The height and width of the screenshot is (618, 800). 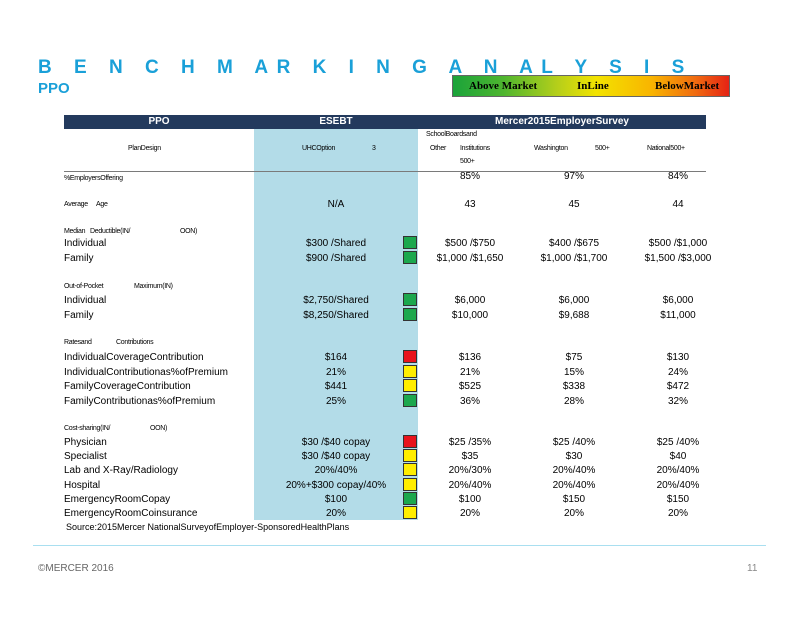 What do you see at coordinates (336, 456) in the screenshot?
I see `cell-esebt-specialist: $30 /$40 copay` at bounding box center [336, 456].